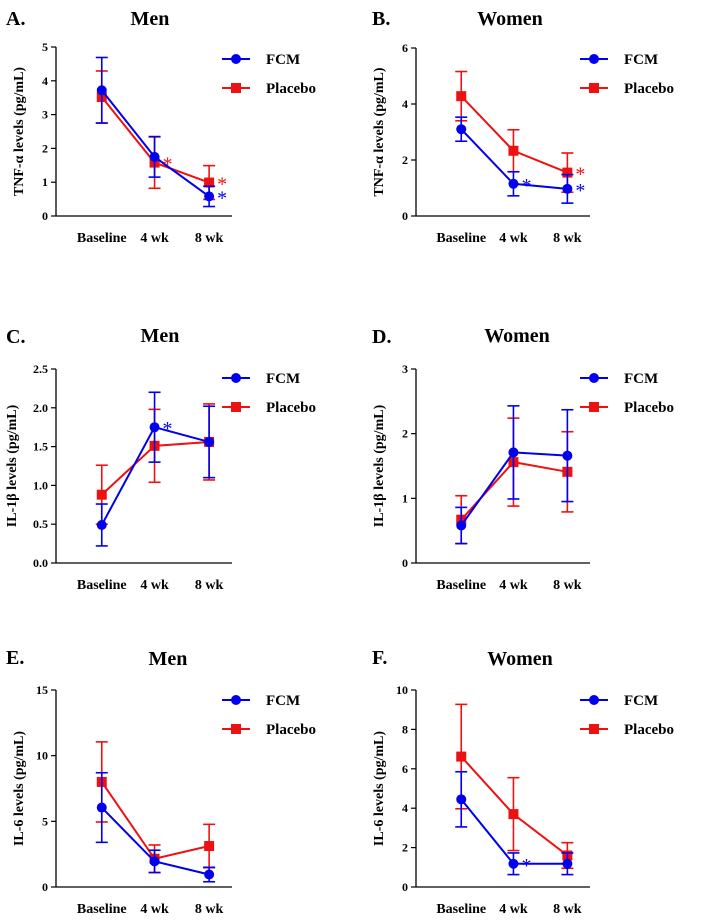 This screenshot has height=920, width=708. What do you see at coordinates (42, 690) in the screenshot?
I see `y-tick-label: 15` at bounding box center [42, 690].